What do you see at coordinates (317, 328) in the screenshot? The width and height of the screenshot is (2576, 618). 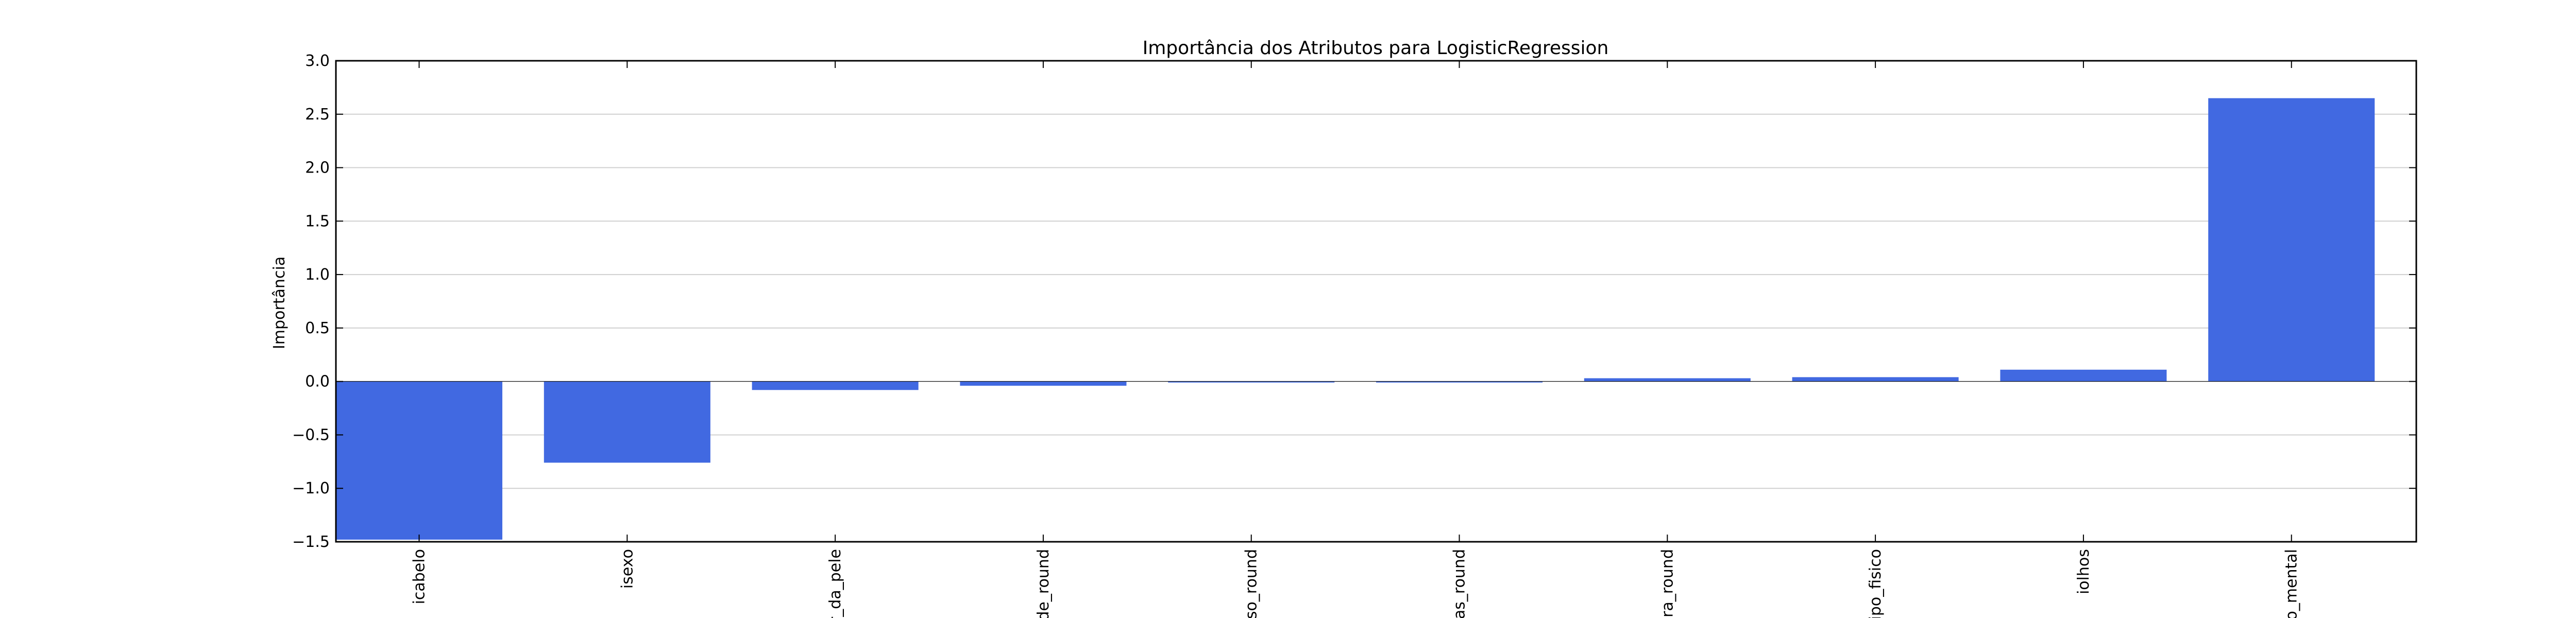 I see `y-tick-label: 0.5` at bounding box center [317, 328].